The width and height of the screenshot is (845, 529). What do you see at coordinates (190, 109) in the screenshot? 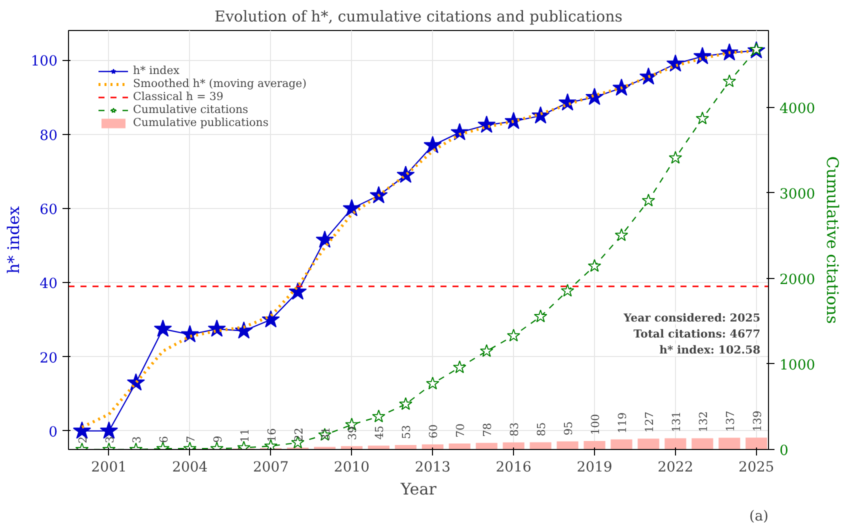
I see `legend-label: Cumulative citations` at bounding box center [190, 109].